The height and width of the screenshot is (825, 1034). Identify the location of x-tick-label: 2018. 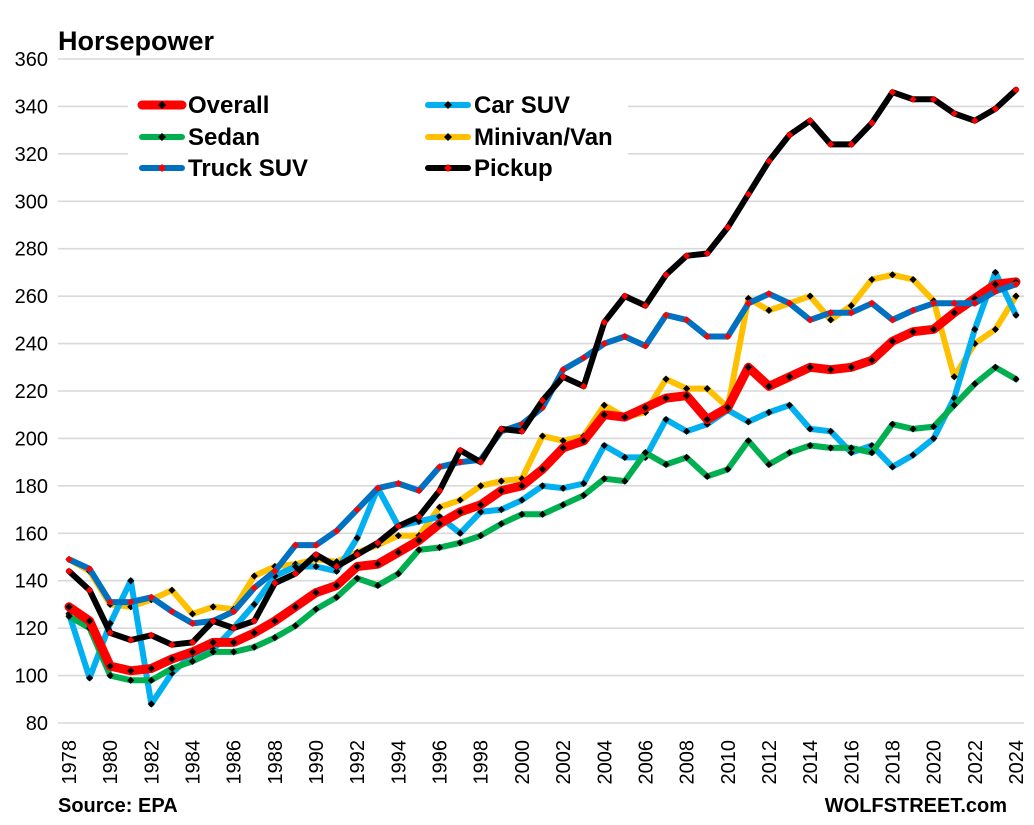
(893, 762).